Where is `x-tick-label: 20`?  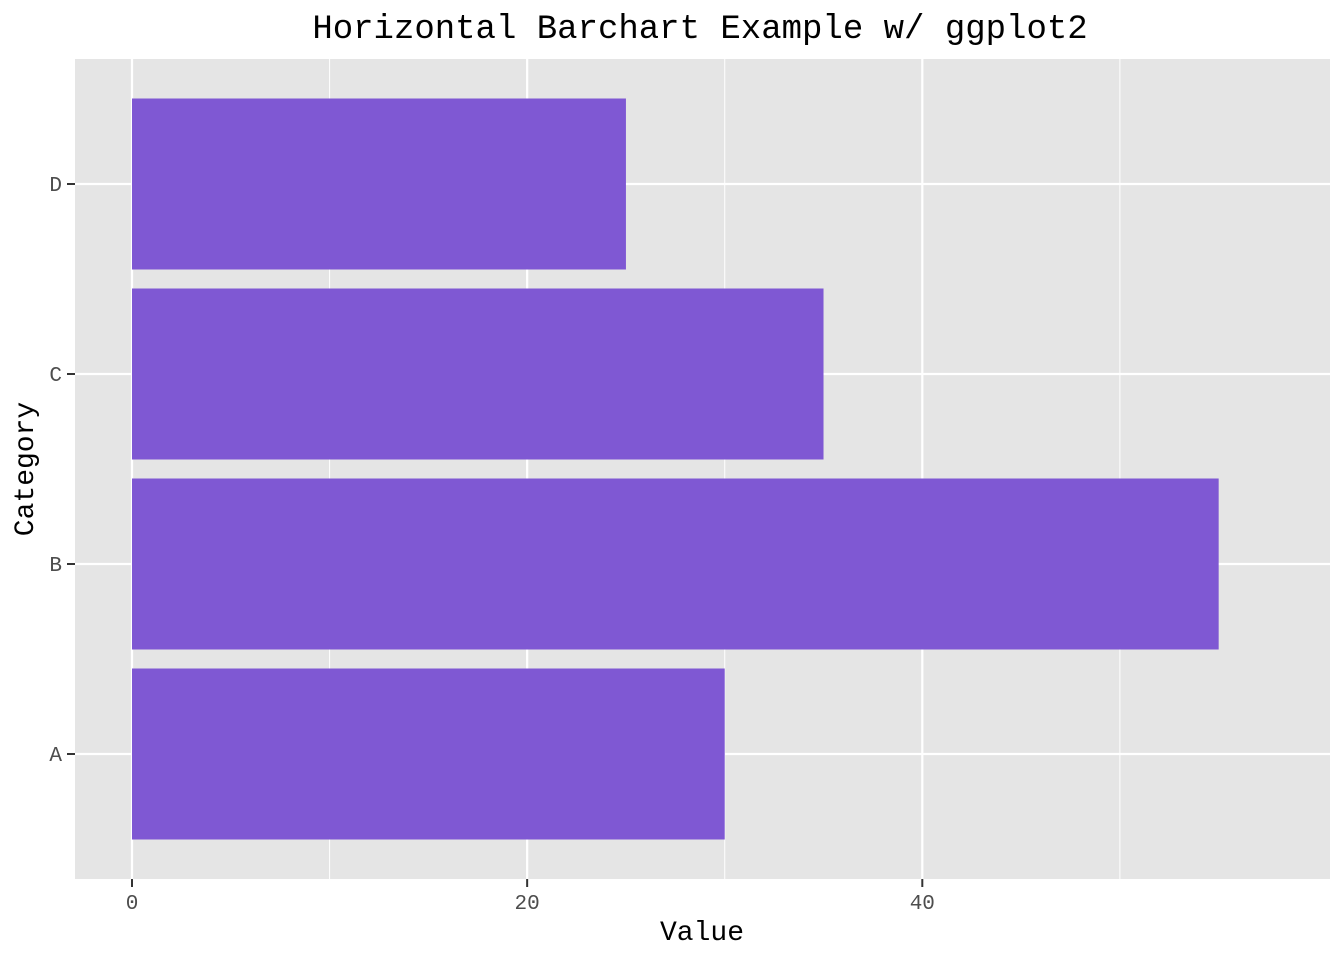
x-tick-label: 20 is located at coordinates (527, 904).